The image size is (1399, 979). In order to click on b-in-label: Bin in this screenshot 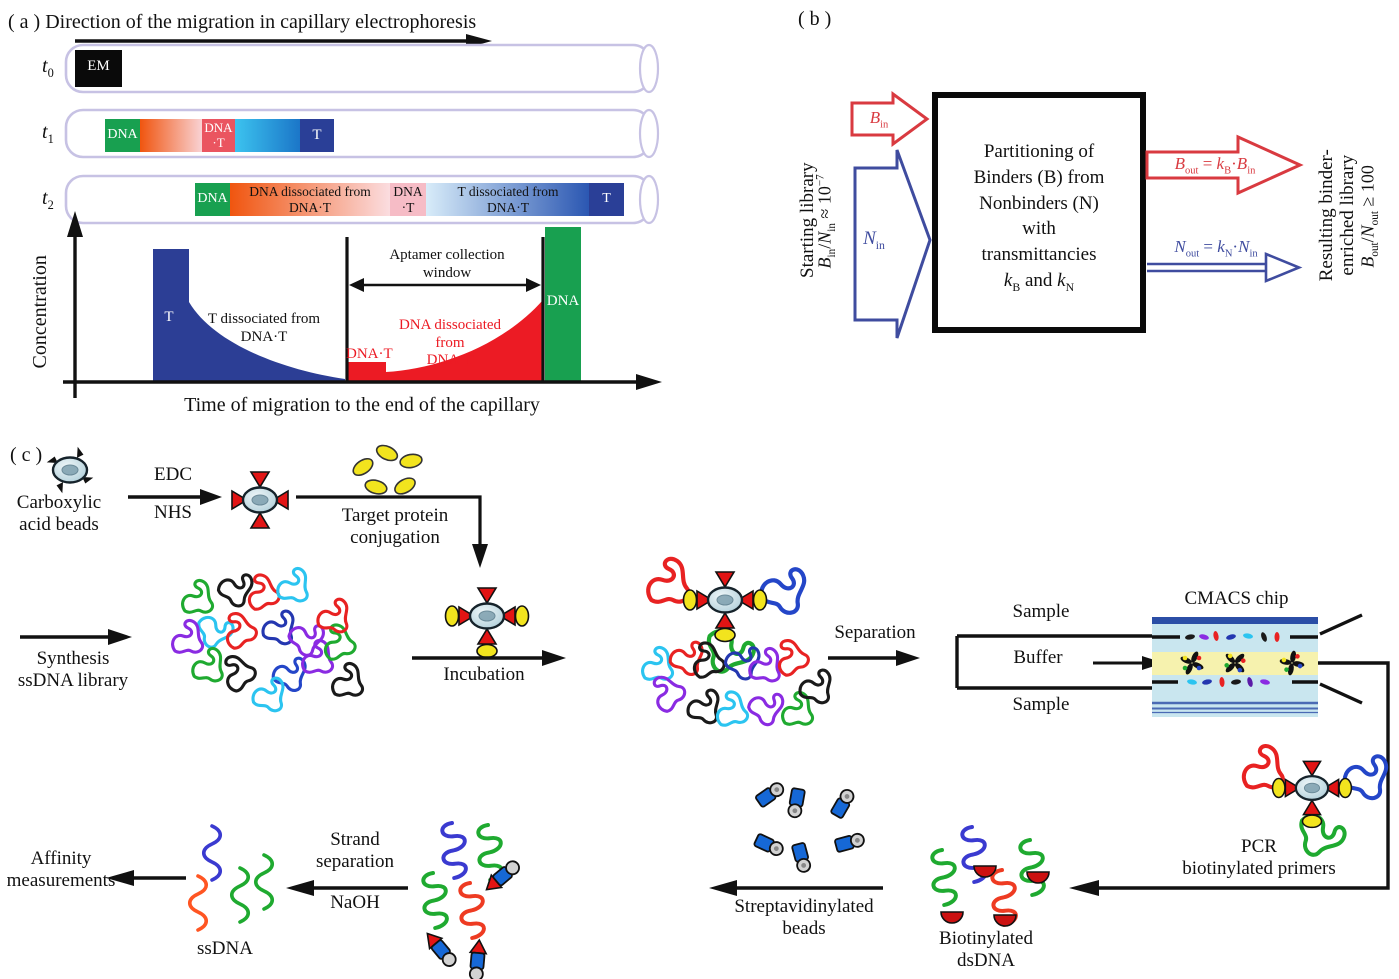, I will do `click(879, 119)`.